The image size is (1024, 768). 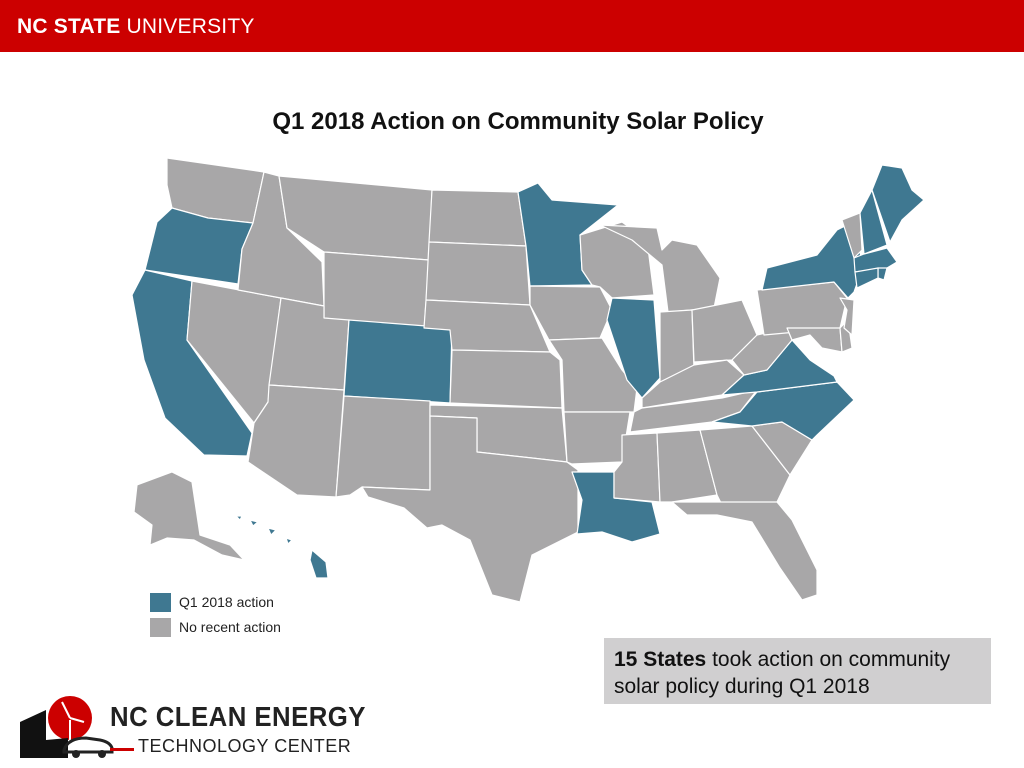 What do you see at coordinates (477, 218) in the screenshot?
I see `state-ND` at bounding box center [477, 218].